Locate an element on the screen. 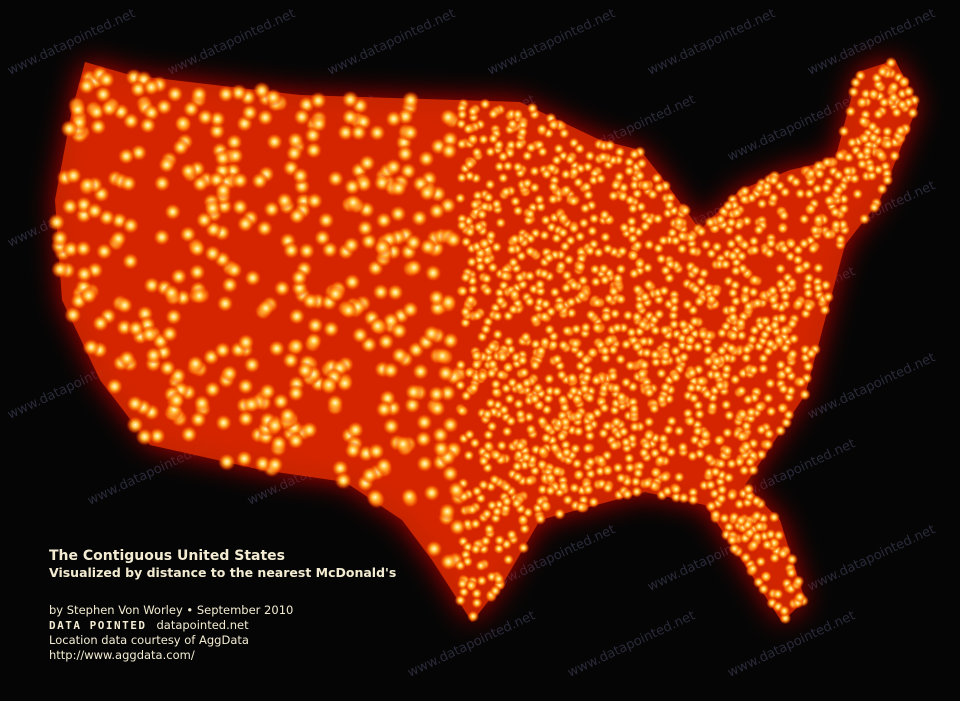  brand-link: datapointed.net is located at coordinates (202, 625).